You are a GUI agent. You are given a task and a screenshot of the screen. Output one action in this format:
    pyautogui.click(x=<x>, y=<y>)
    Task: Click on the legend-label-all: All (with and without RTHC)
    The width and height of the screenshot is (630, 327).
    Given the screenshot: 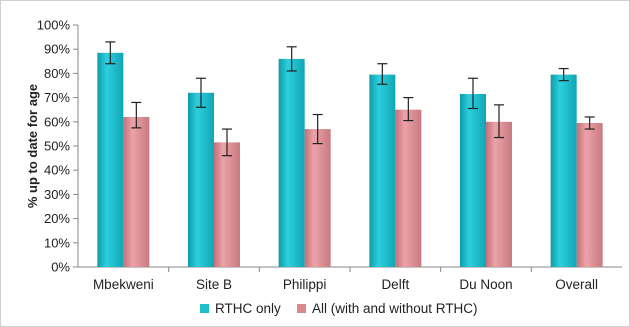 What is the action you would take?
    pyautogui.click(x=395, y=308)
    